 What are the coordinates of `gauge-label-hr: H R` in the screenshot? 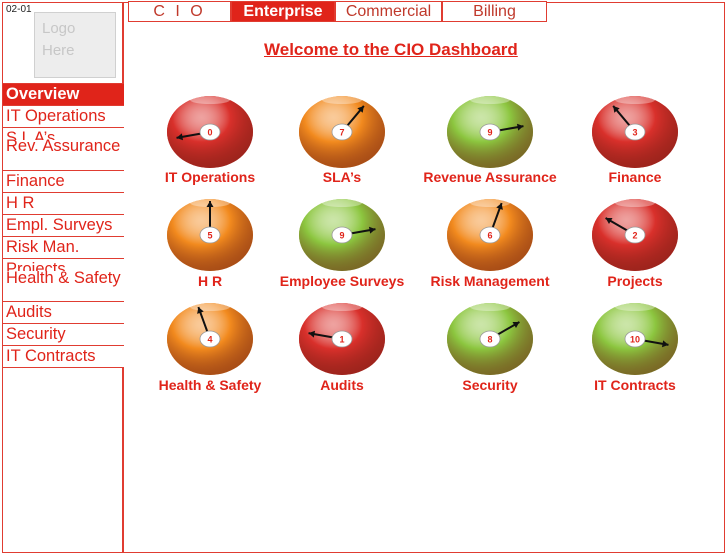 It's located at (210, 281).